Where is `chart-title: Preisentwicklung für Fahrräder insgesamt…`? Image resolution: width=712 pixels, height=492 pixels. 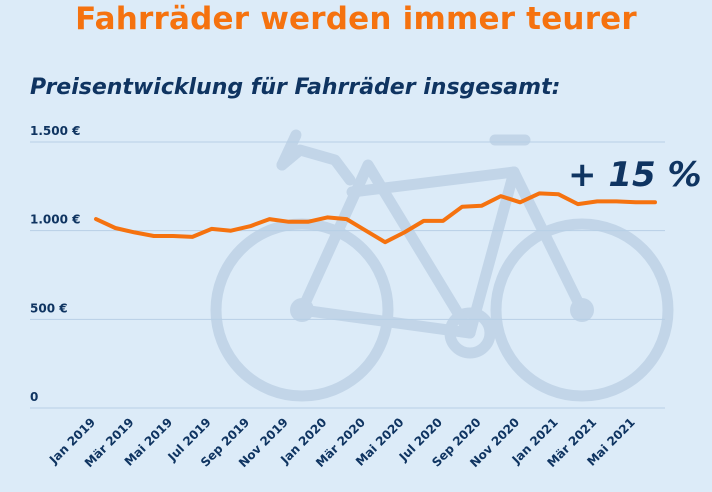 chart-title: Preisentwicklung für Fahrräder insgesamt… is located at coordinates (295, 87).